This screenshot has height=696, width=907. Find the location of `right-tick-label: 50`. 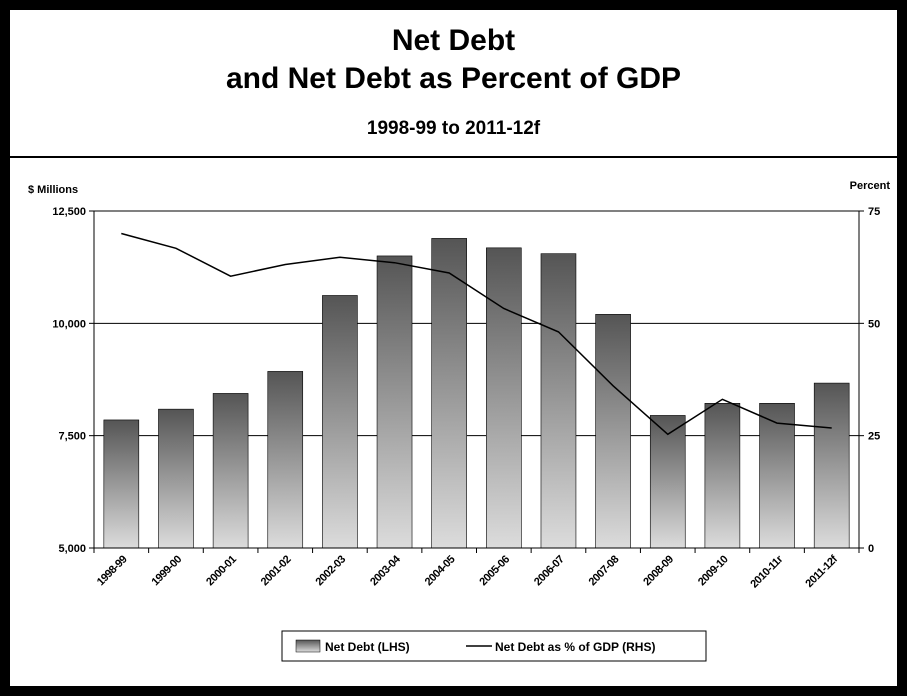

right-tick-label: 50 is located at coordinates (874, 324).